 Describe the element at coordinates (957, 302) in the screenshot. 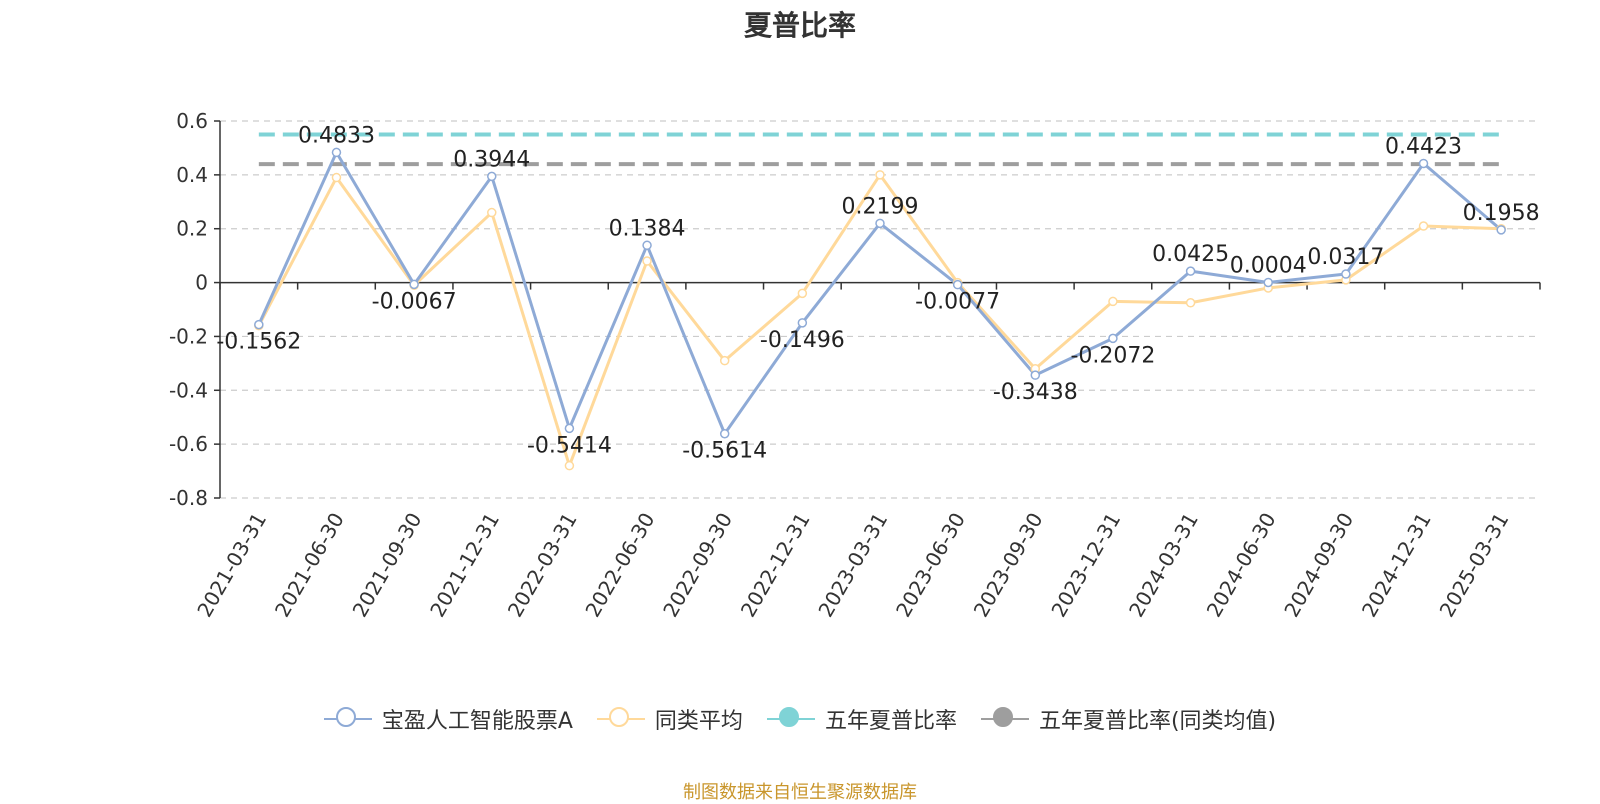

I see `data-label: -0.0077` at that location.